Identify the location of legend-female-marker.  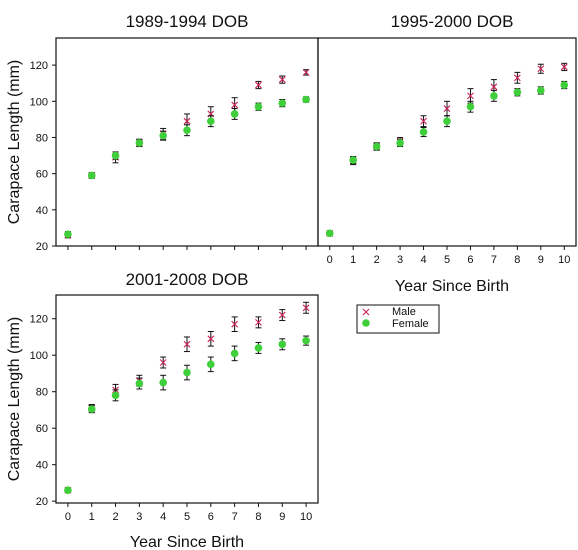
(366, 323).